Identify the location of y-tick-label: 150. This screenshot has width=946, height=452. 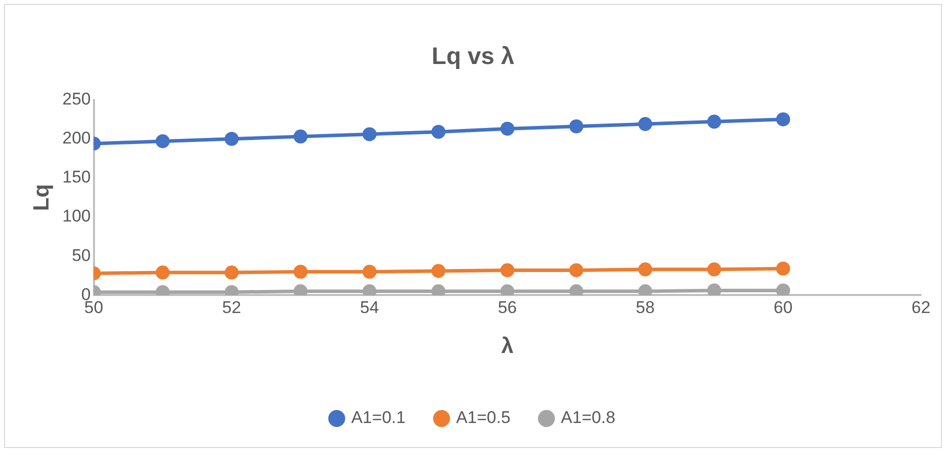
(76, 177).